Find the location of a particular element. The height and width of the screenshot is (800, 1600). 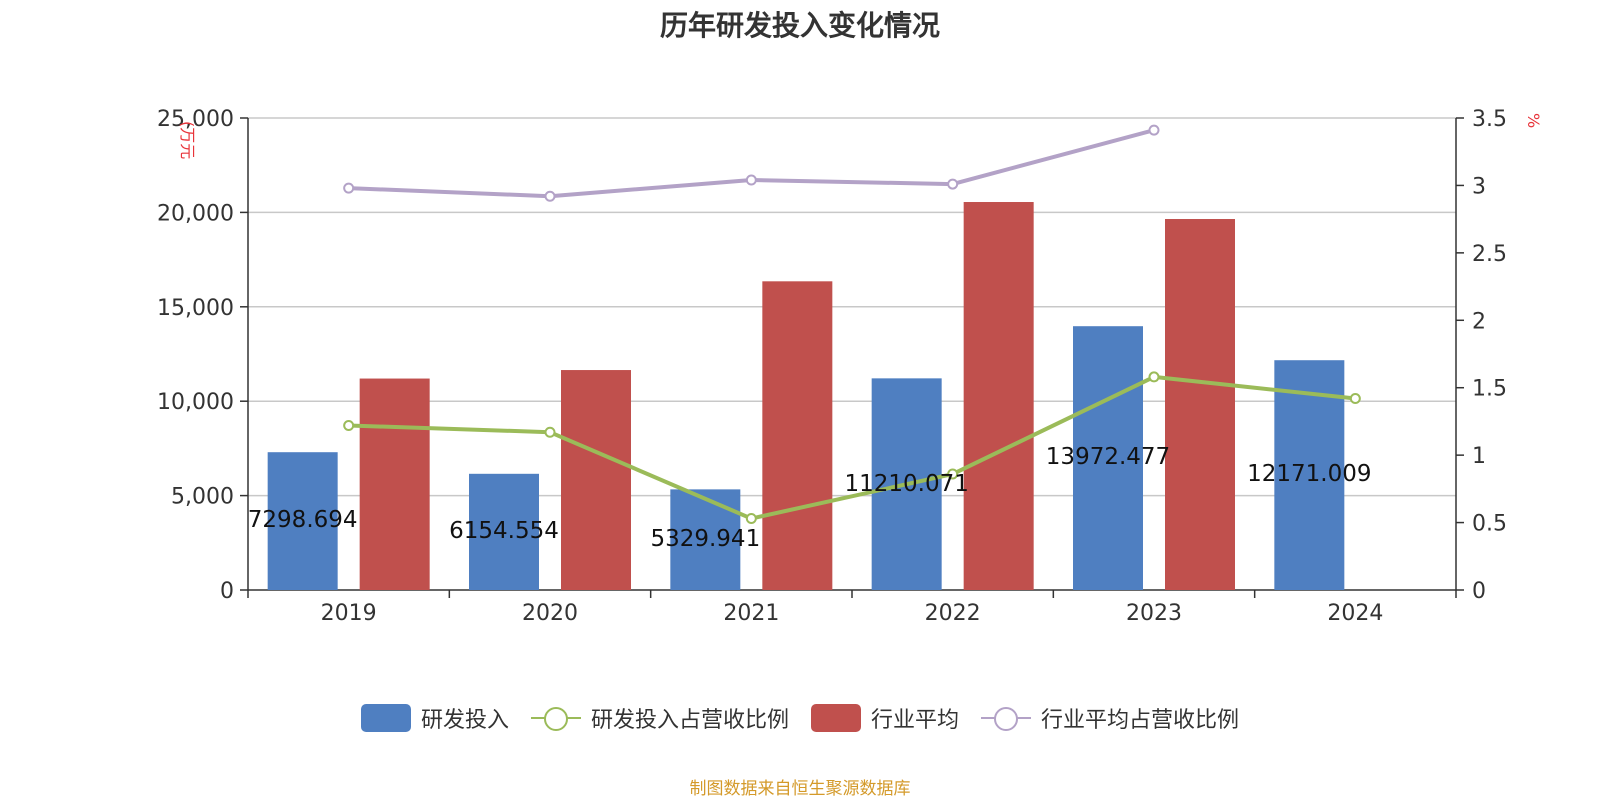

y-left-tick-label: 20,000 is located at coordinates (195, 213).